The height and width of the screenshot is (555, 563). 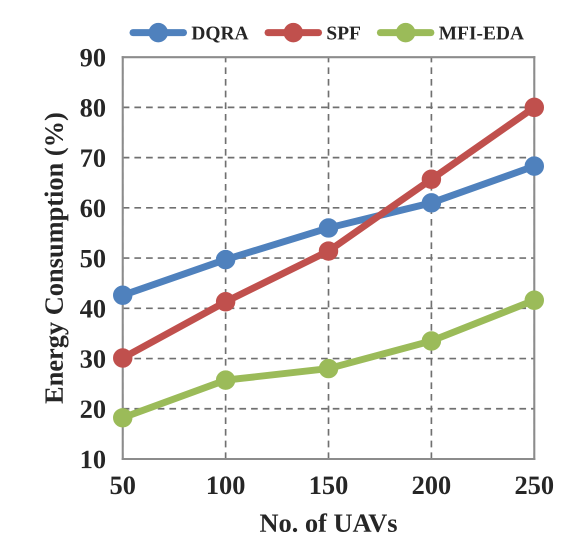 I want to click on y-tick-label: 80, so click(x=93, y=108).